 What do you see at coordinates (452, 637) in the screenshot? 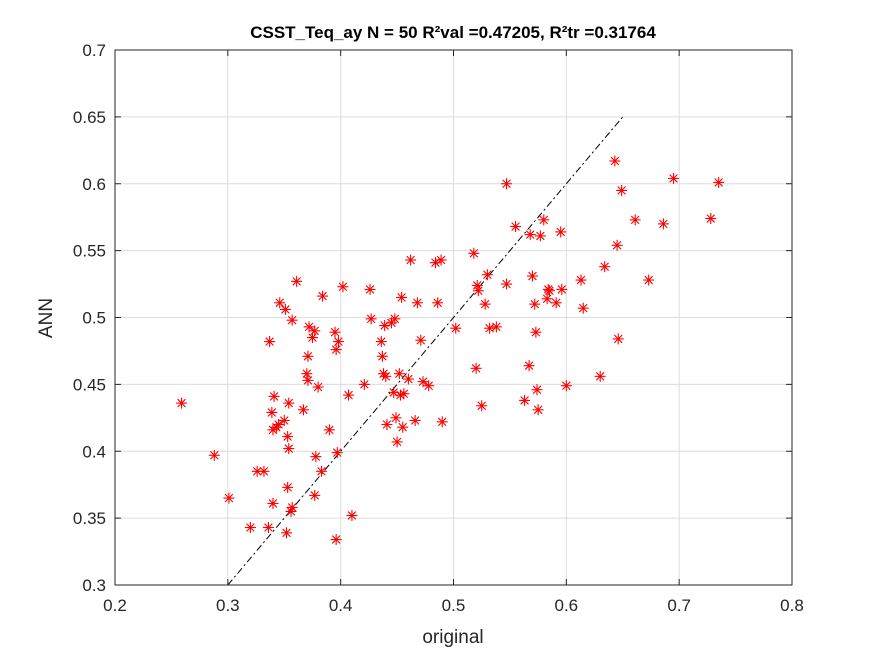
I see `x-axis-label: original` at bounding box center [452, 637].